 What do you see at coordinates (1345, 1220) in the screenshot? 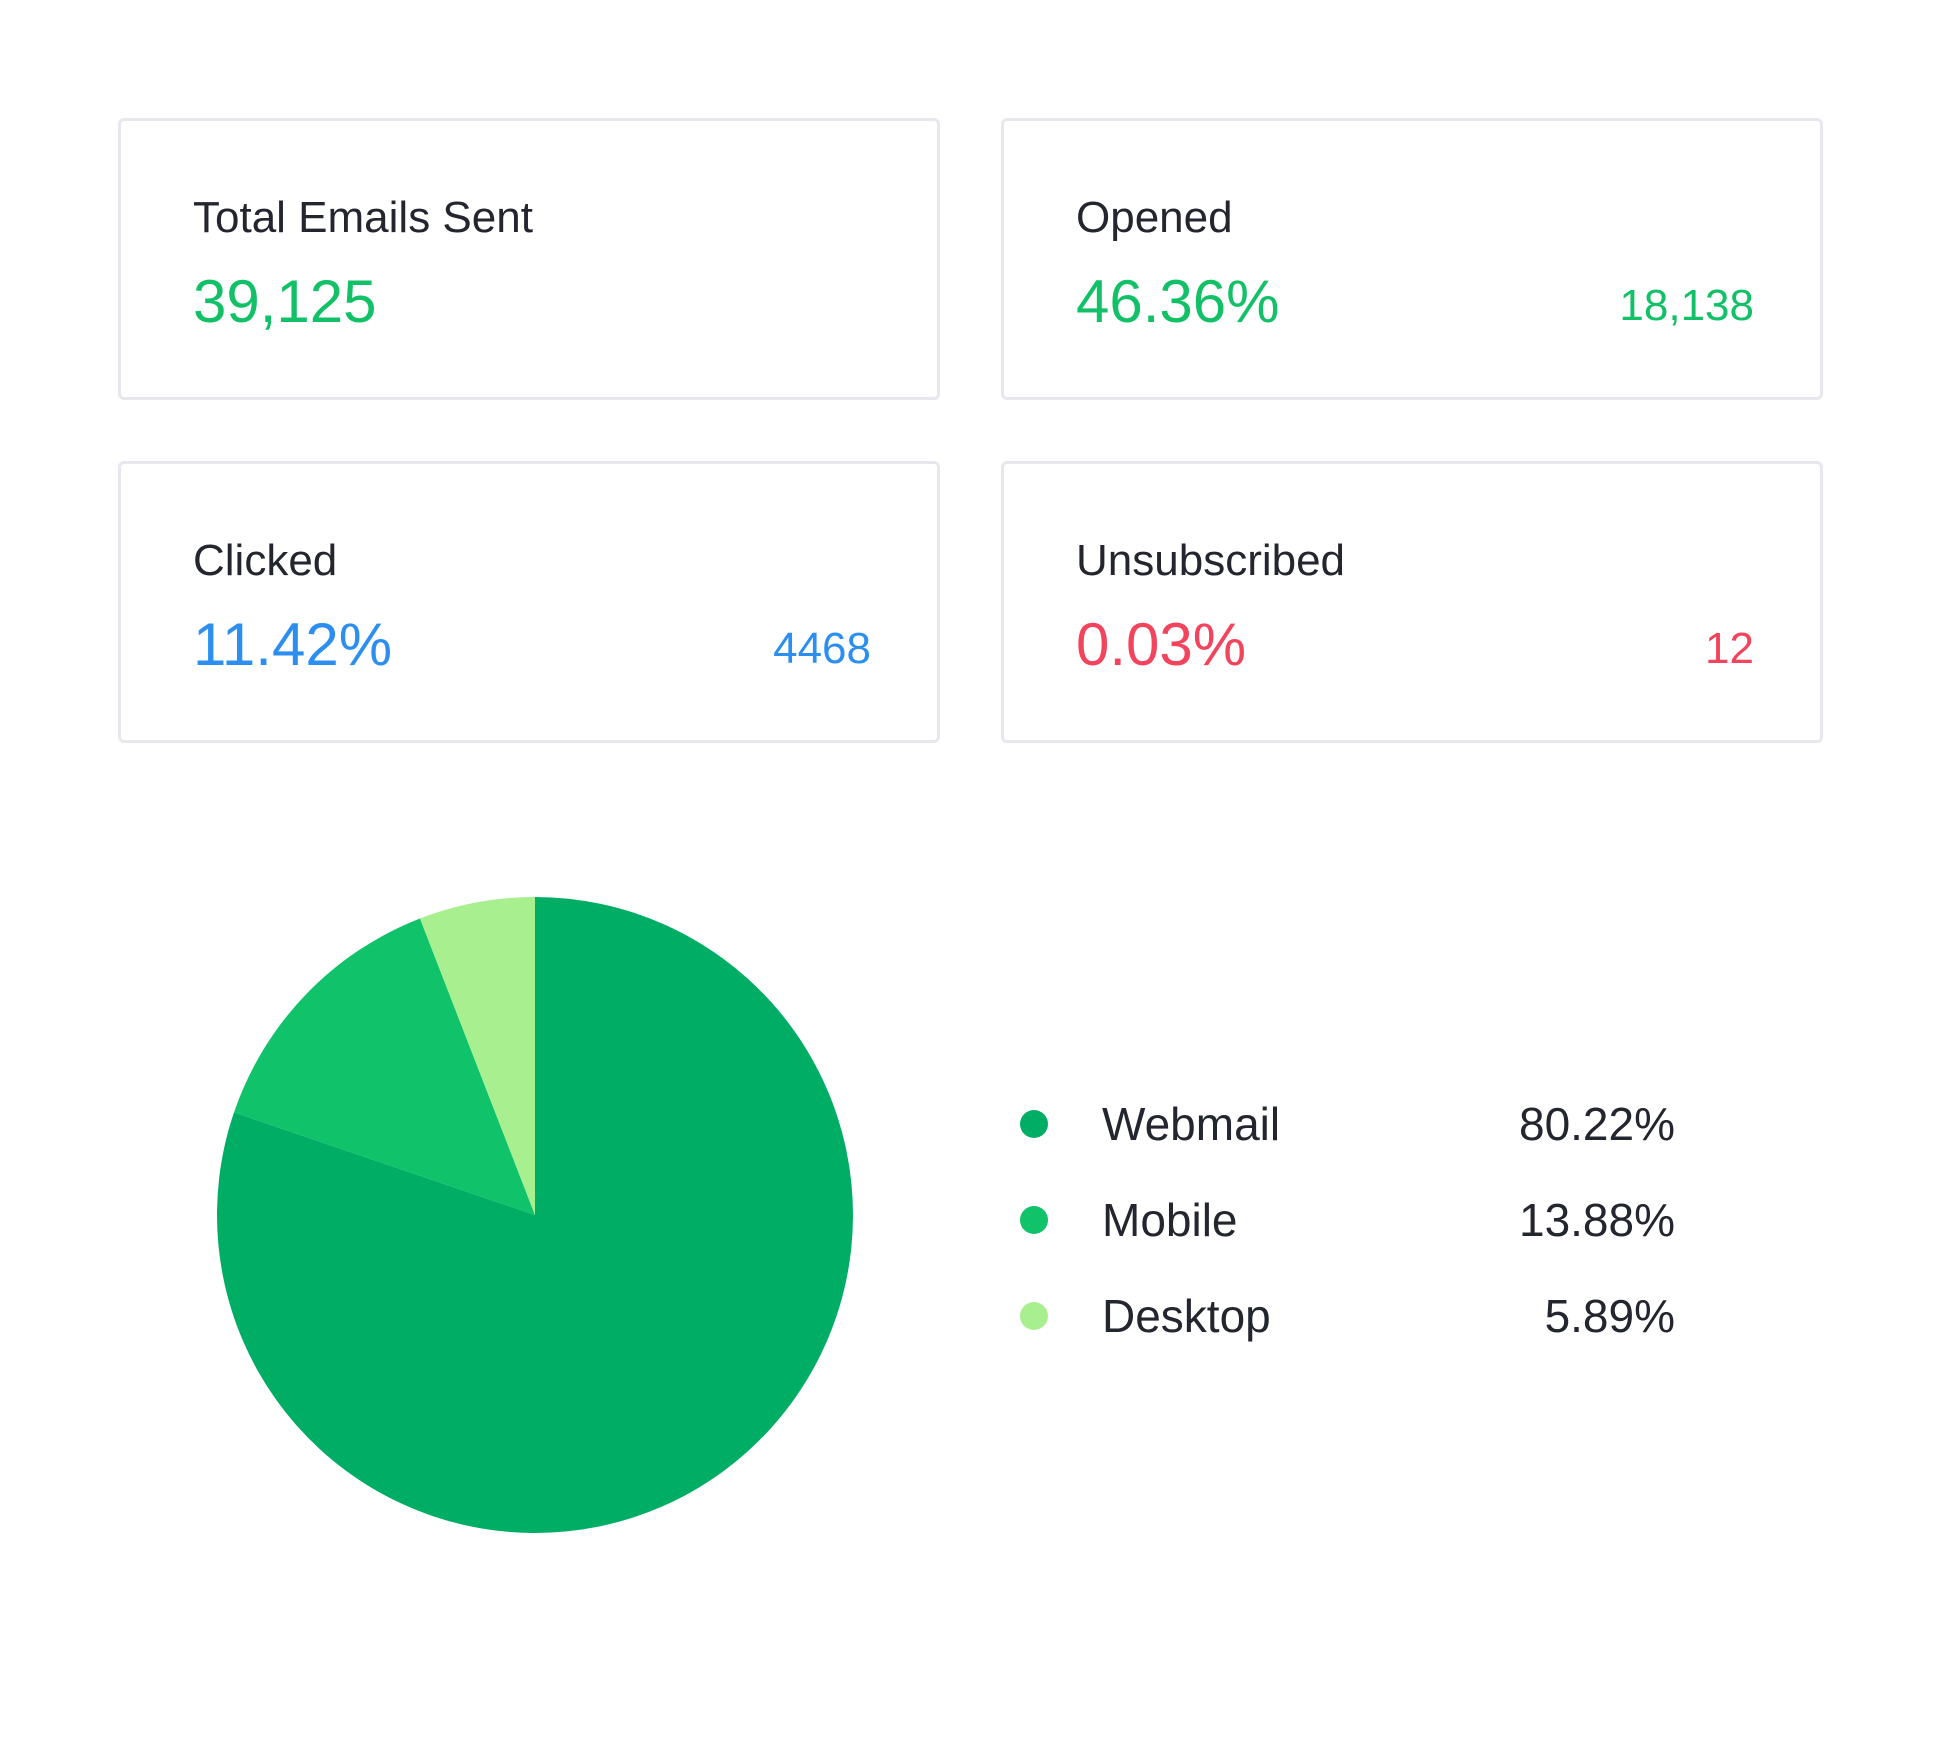
I see `legend-item-mobile: Mobile 13.88%` at bounding box center [1345, 1220].